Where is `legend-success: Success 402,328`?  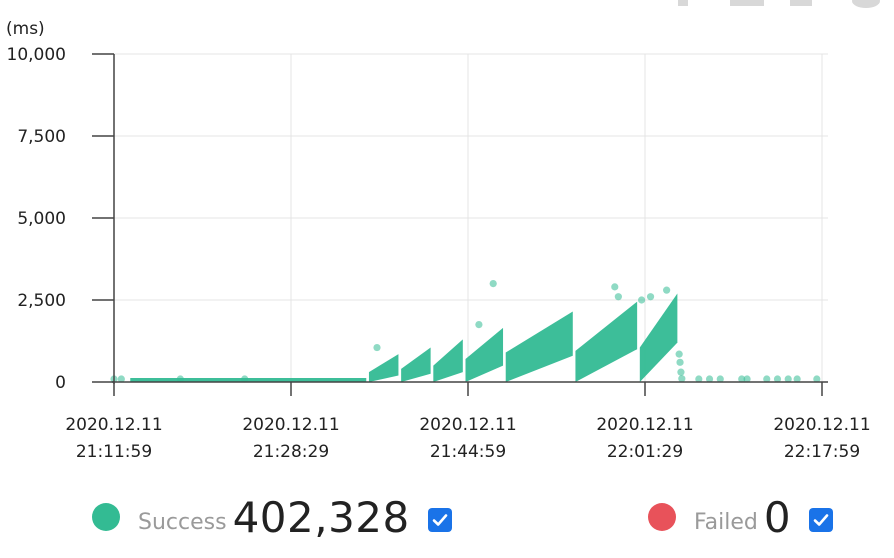
legend-success: Success 402,328 is located at coordinates (272, 517).